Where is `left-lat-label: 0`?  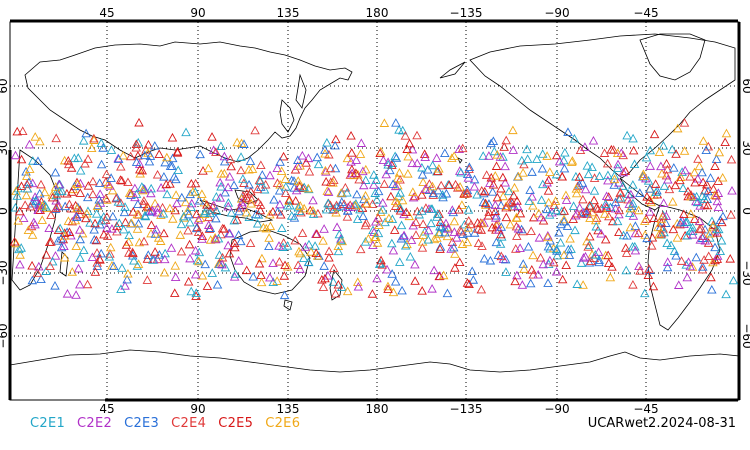
left-lat-label: 0 is located at coordinates (5, 211).